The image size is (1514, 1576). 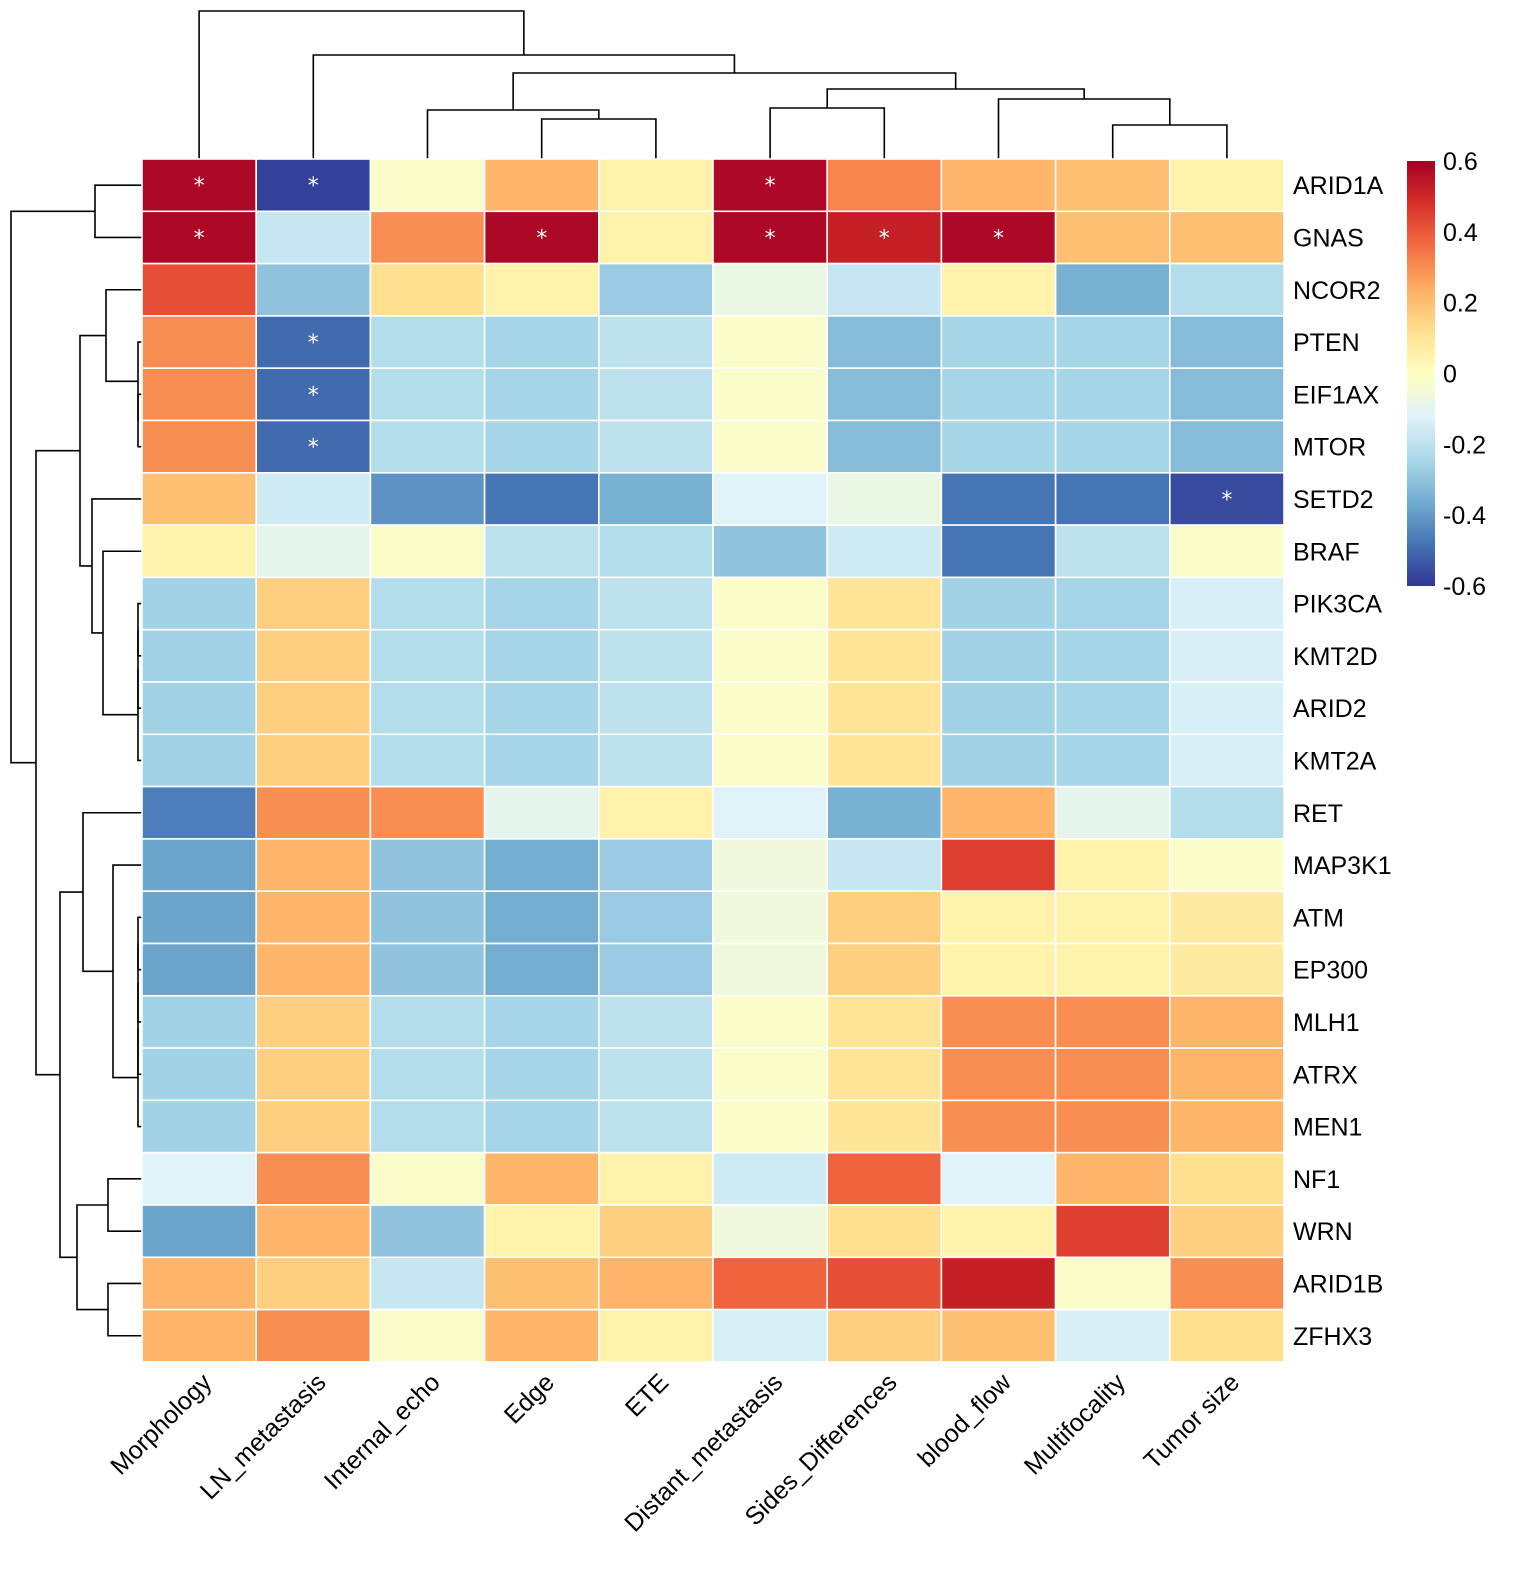 I want to click on row-label-map3k1: MAP3K1, so click(x=1342, y=866).